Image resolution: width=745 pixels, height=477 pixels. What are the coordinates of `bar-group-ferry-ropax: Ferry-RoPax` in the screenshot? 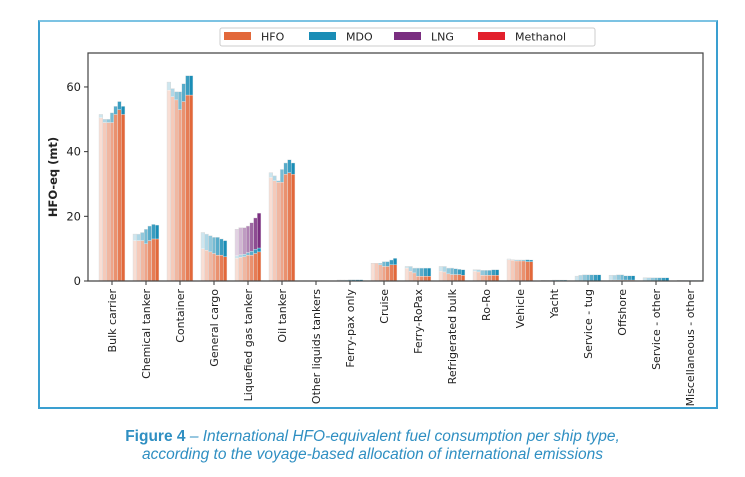 It's located at (418, 310).